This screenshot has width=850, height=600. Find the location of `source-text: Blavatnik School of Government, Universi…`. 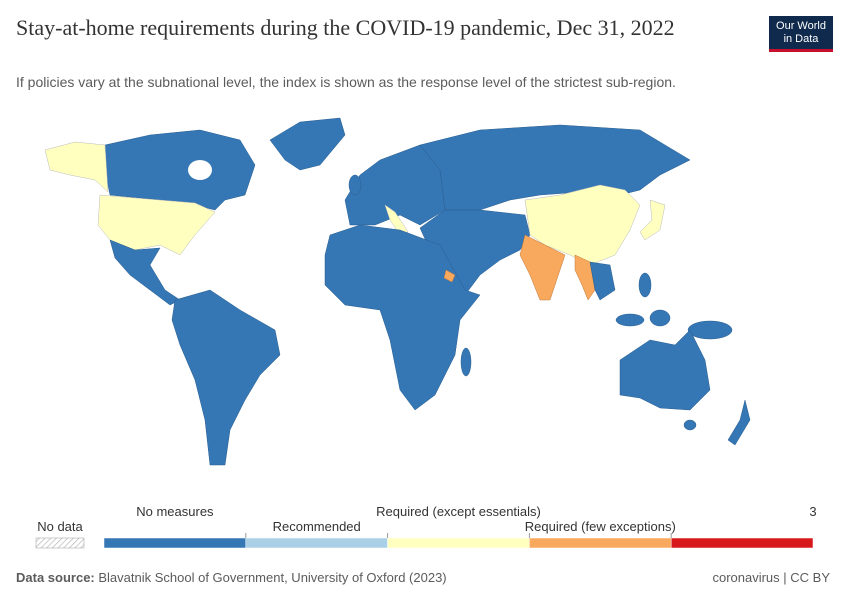

source-text: Blavatnik School of Government, Universi… is located at coordinates (272, 577).